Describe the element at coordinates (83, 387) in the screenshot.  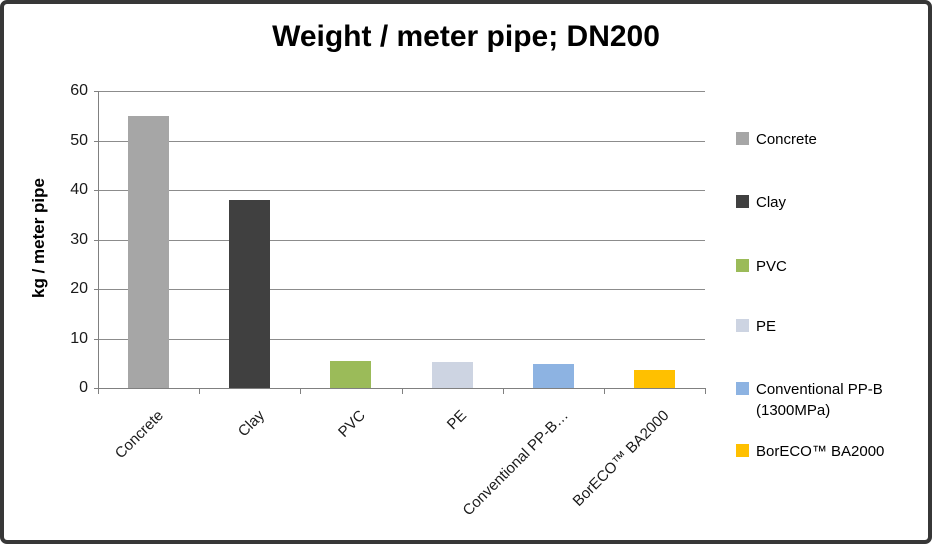
I see `y-tick-label: 0` at that location.